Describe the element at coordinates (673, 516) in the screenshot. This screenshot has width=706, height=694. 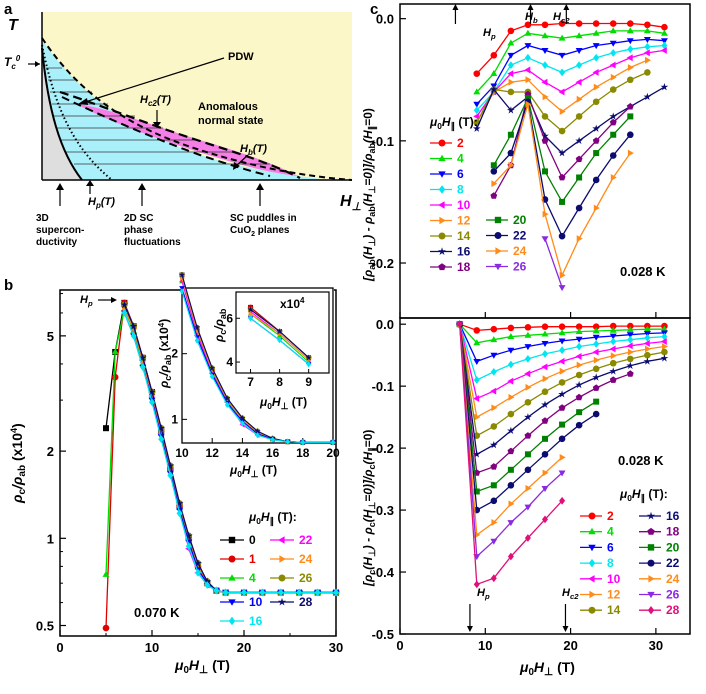
I see `legend-label-16: 16` at that location.